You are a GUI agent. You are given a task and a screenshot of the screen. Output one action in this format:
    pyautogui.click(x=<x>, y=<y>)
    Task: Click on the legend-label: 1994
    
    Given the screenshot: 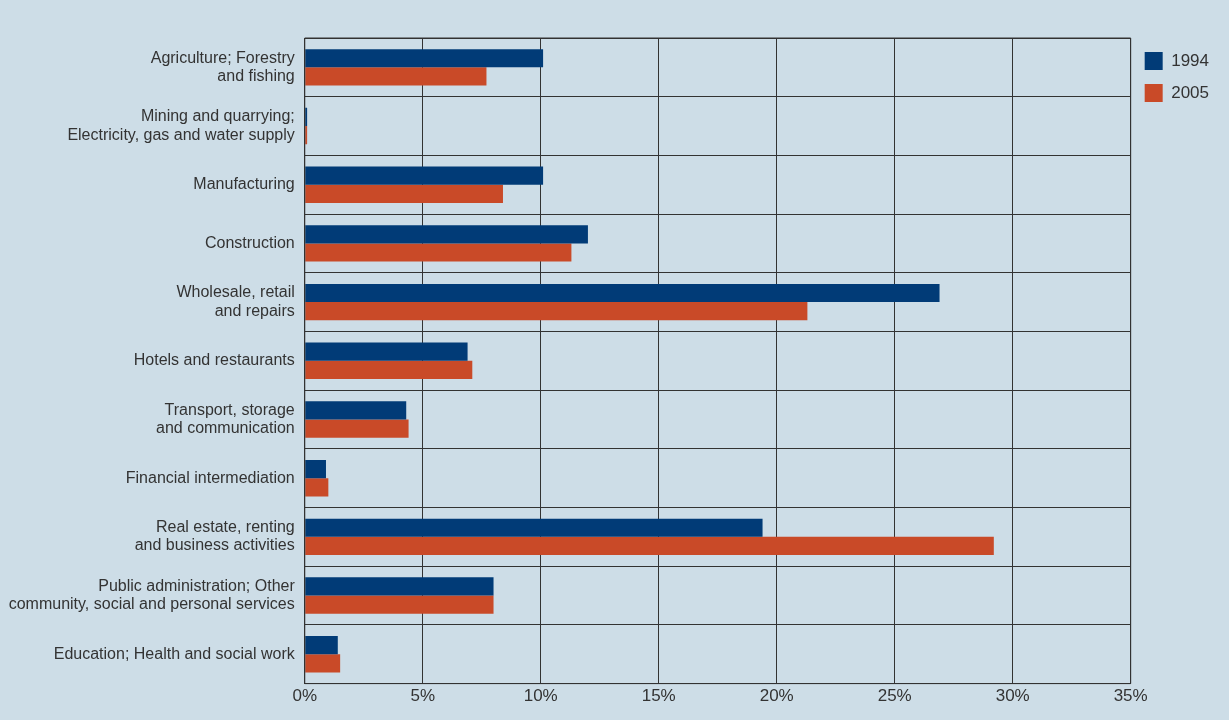 What is the action you would take?
    pyautogui.click(x=1190, y=60)
    